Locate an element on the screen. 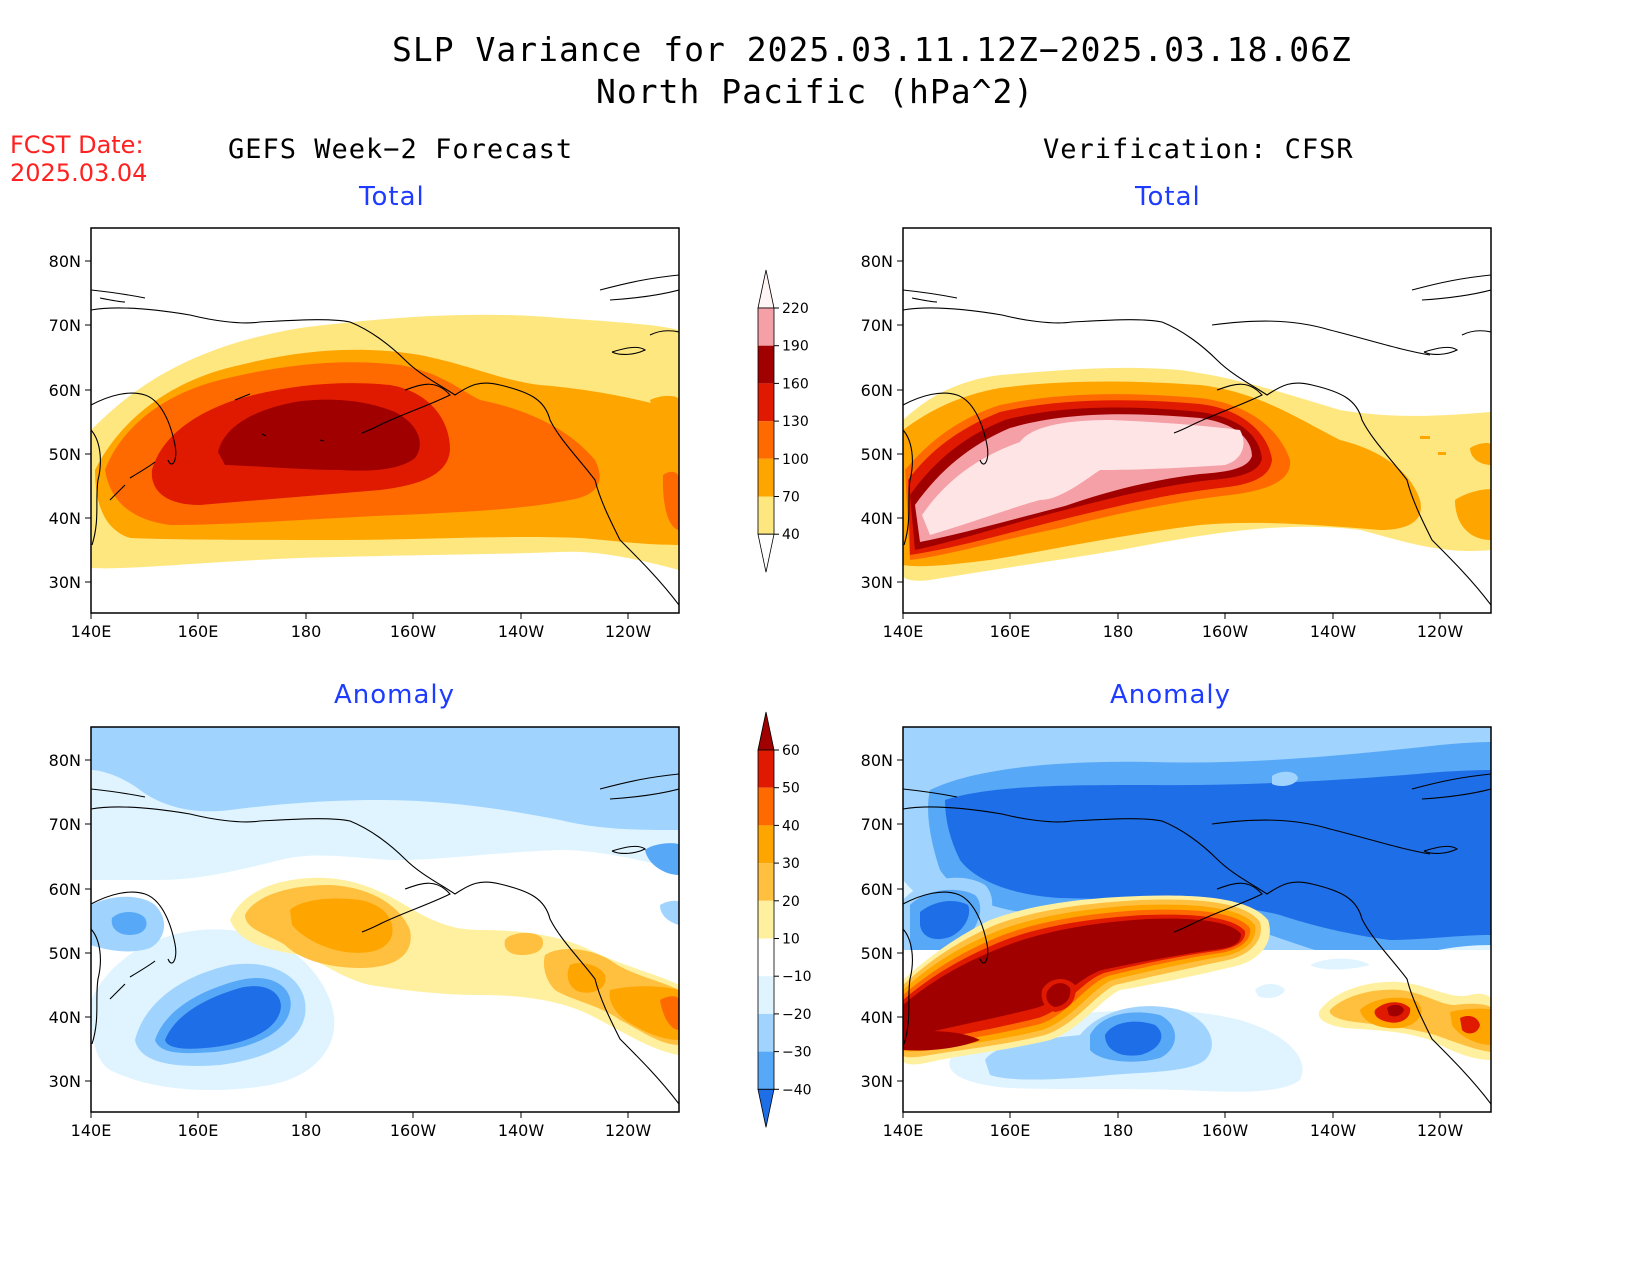 This screenshot has height=1275, width=1650. colorbar-label: 40 is located at coordinates (791, 535).